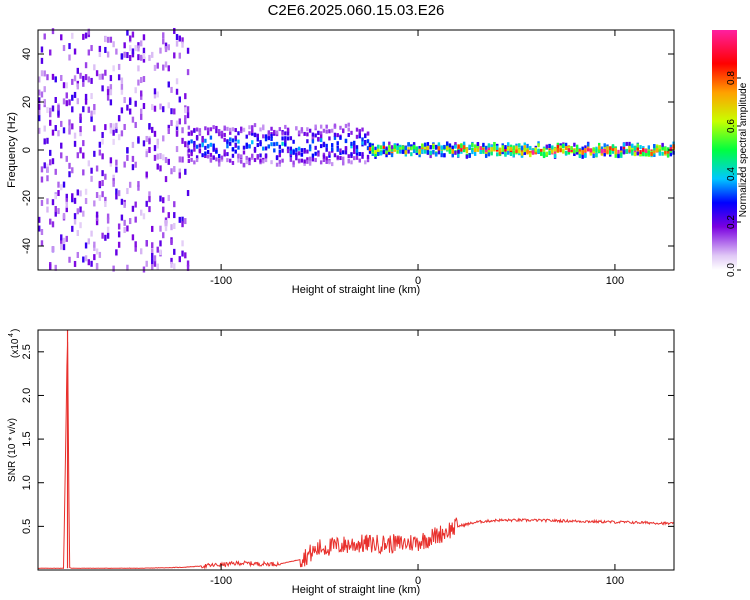  What do you see at coordinates (724, 150) in the screenshot?
I see `colorbar` at bounding box center [724, 150].